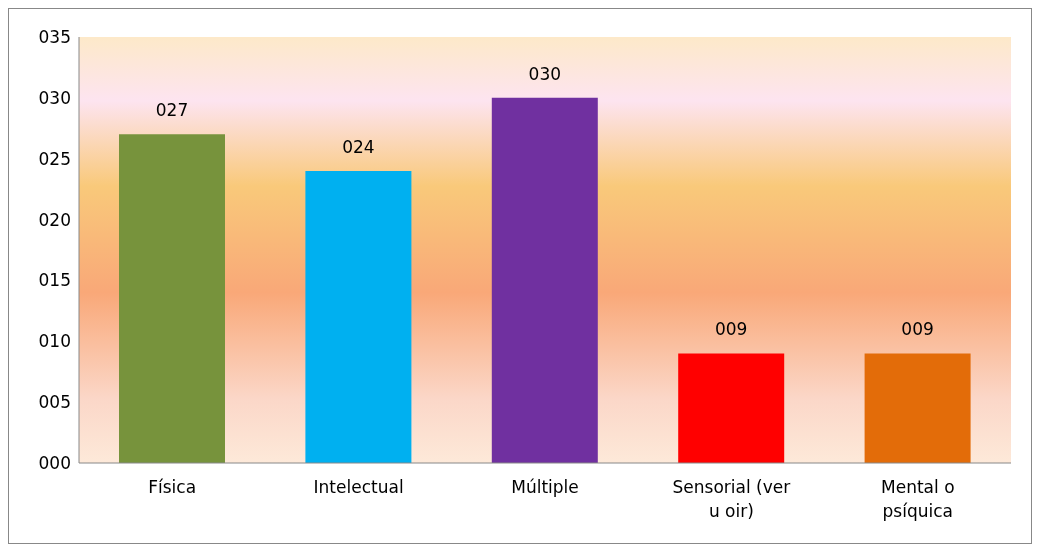  Describe the element at coordinates (545, 487) in the screenshot. I see `x-tick-label: Múltiple` at that location.